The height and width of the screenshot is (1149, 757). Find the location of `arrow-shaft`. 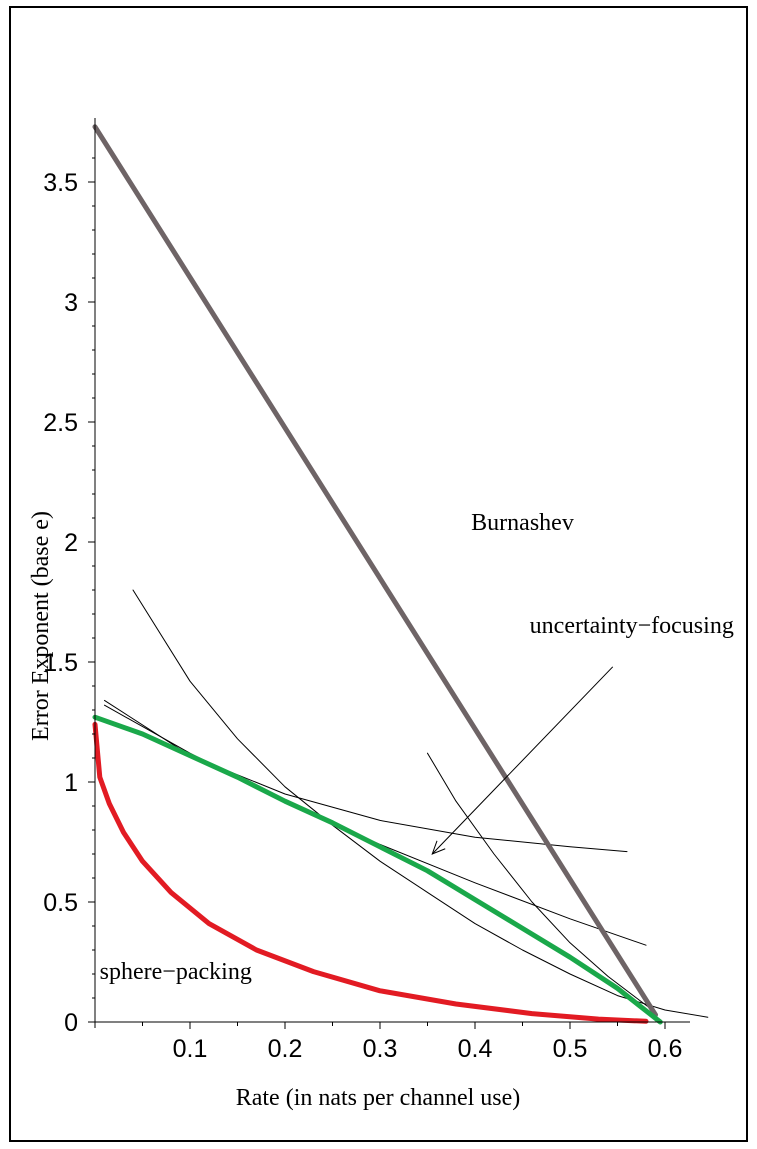

arrow-shaft is located at coordinates (522, 760).